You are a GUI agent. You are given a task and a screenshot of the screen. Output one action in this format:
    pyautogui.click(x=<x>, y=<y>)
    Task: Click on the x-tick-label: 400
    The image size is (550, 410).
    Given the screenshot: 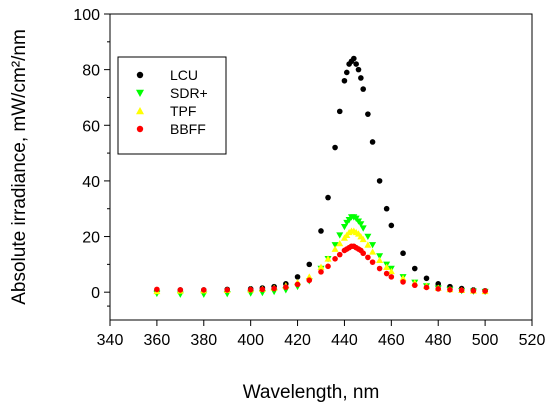 What is the action you would take?
    pyautogui.click(x=250, y=340)
    